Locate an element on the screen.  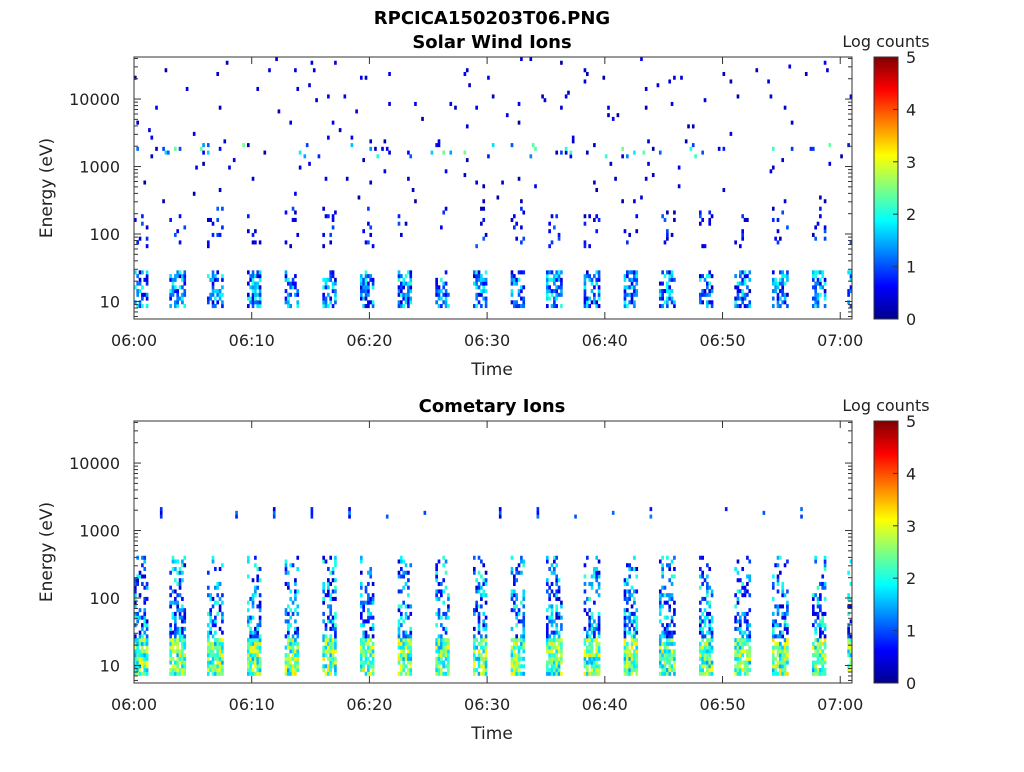
figure-title: RPCICA150203T06.PNG is located at coordinates (492, 18).